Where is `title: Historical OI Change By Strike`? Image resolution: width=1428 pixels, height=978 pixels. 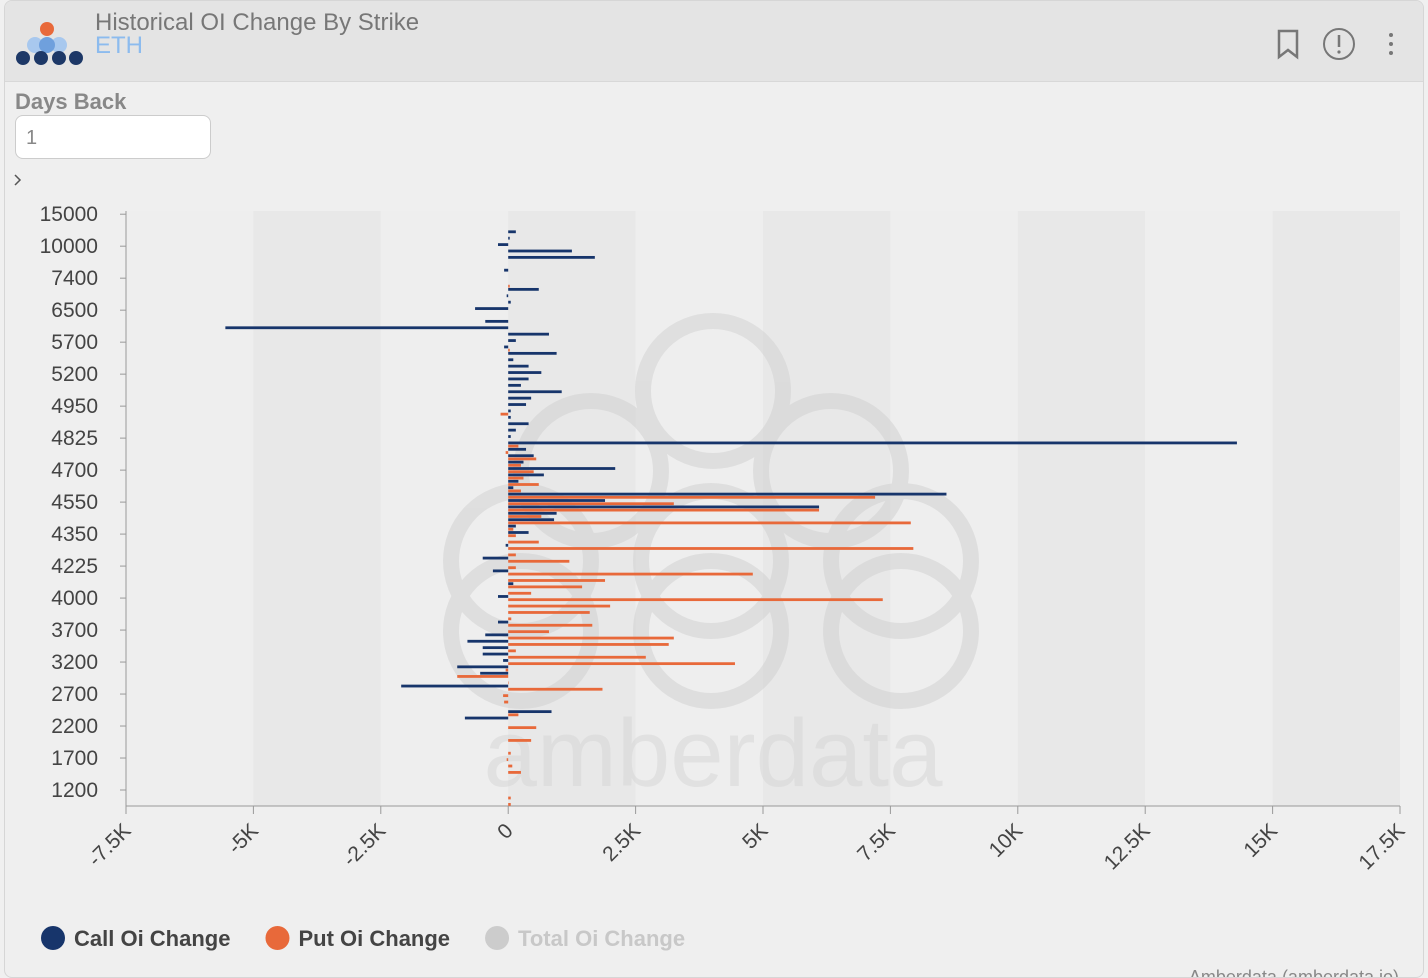
title: Historical OI Change By Strike is located at coordinates (257, 22).